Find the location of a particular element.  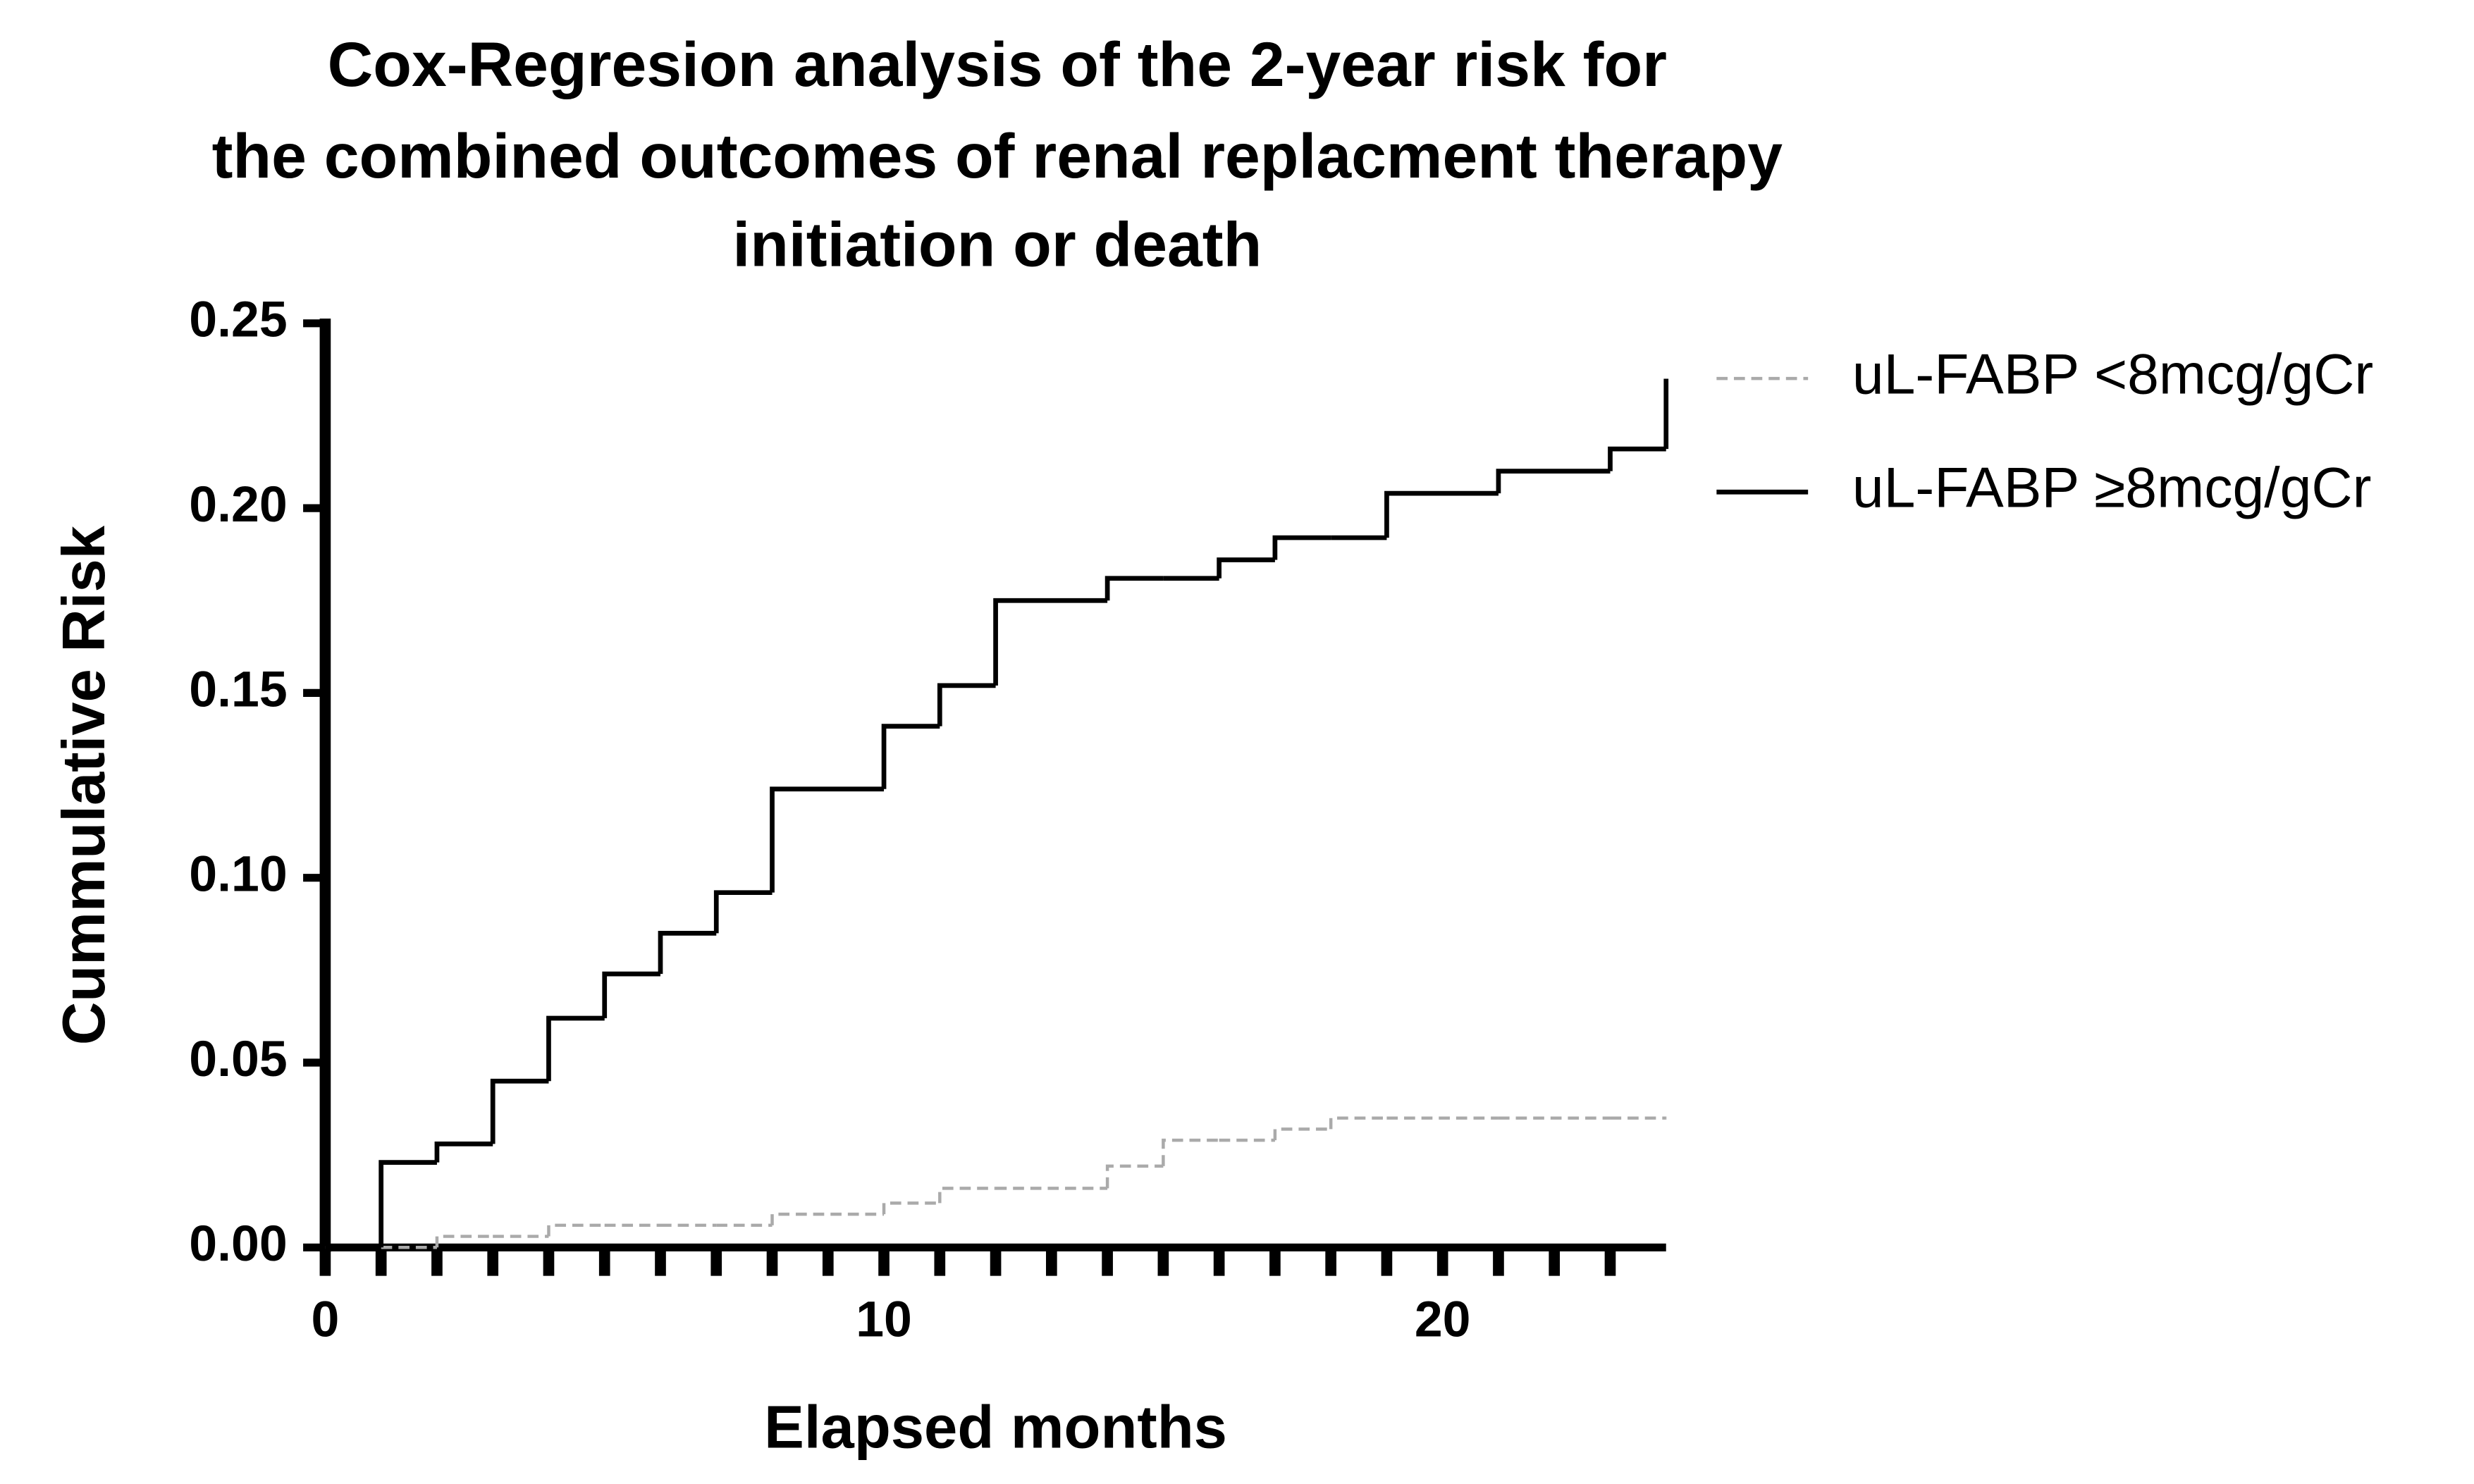

chart-title: initiation or death is located at coordinates (997, 244).